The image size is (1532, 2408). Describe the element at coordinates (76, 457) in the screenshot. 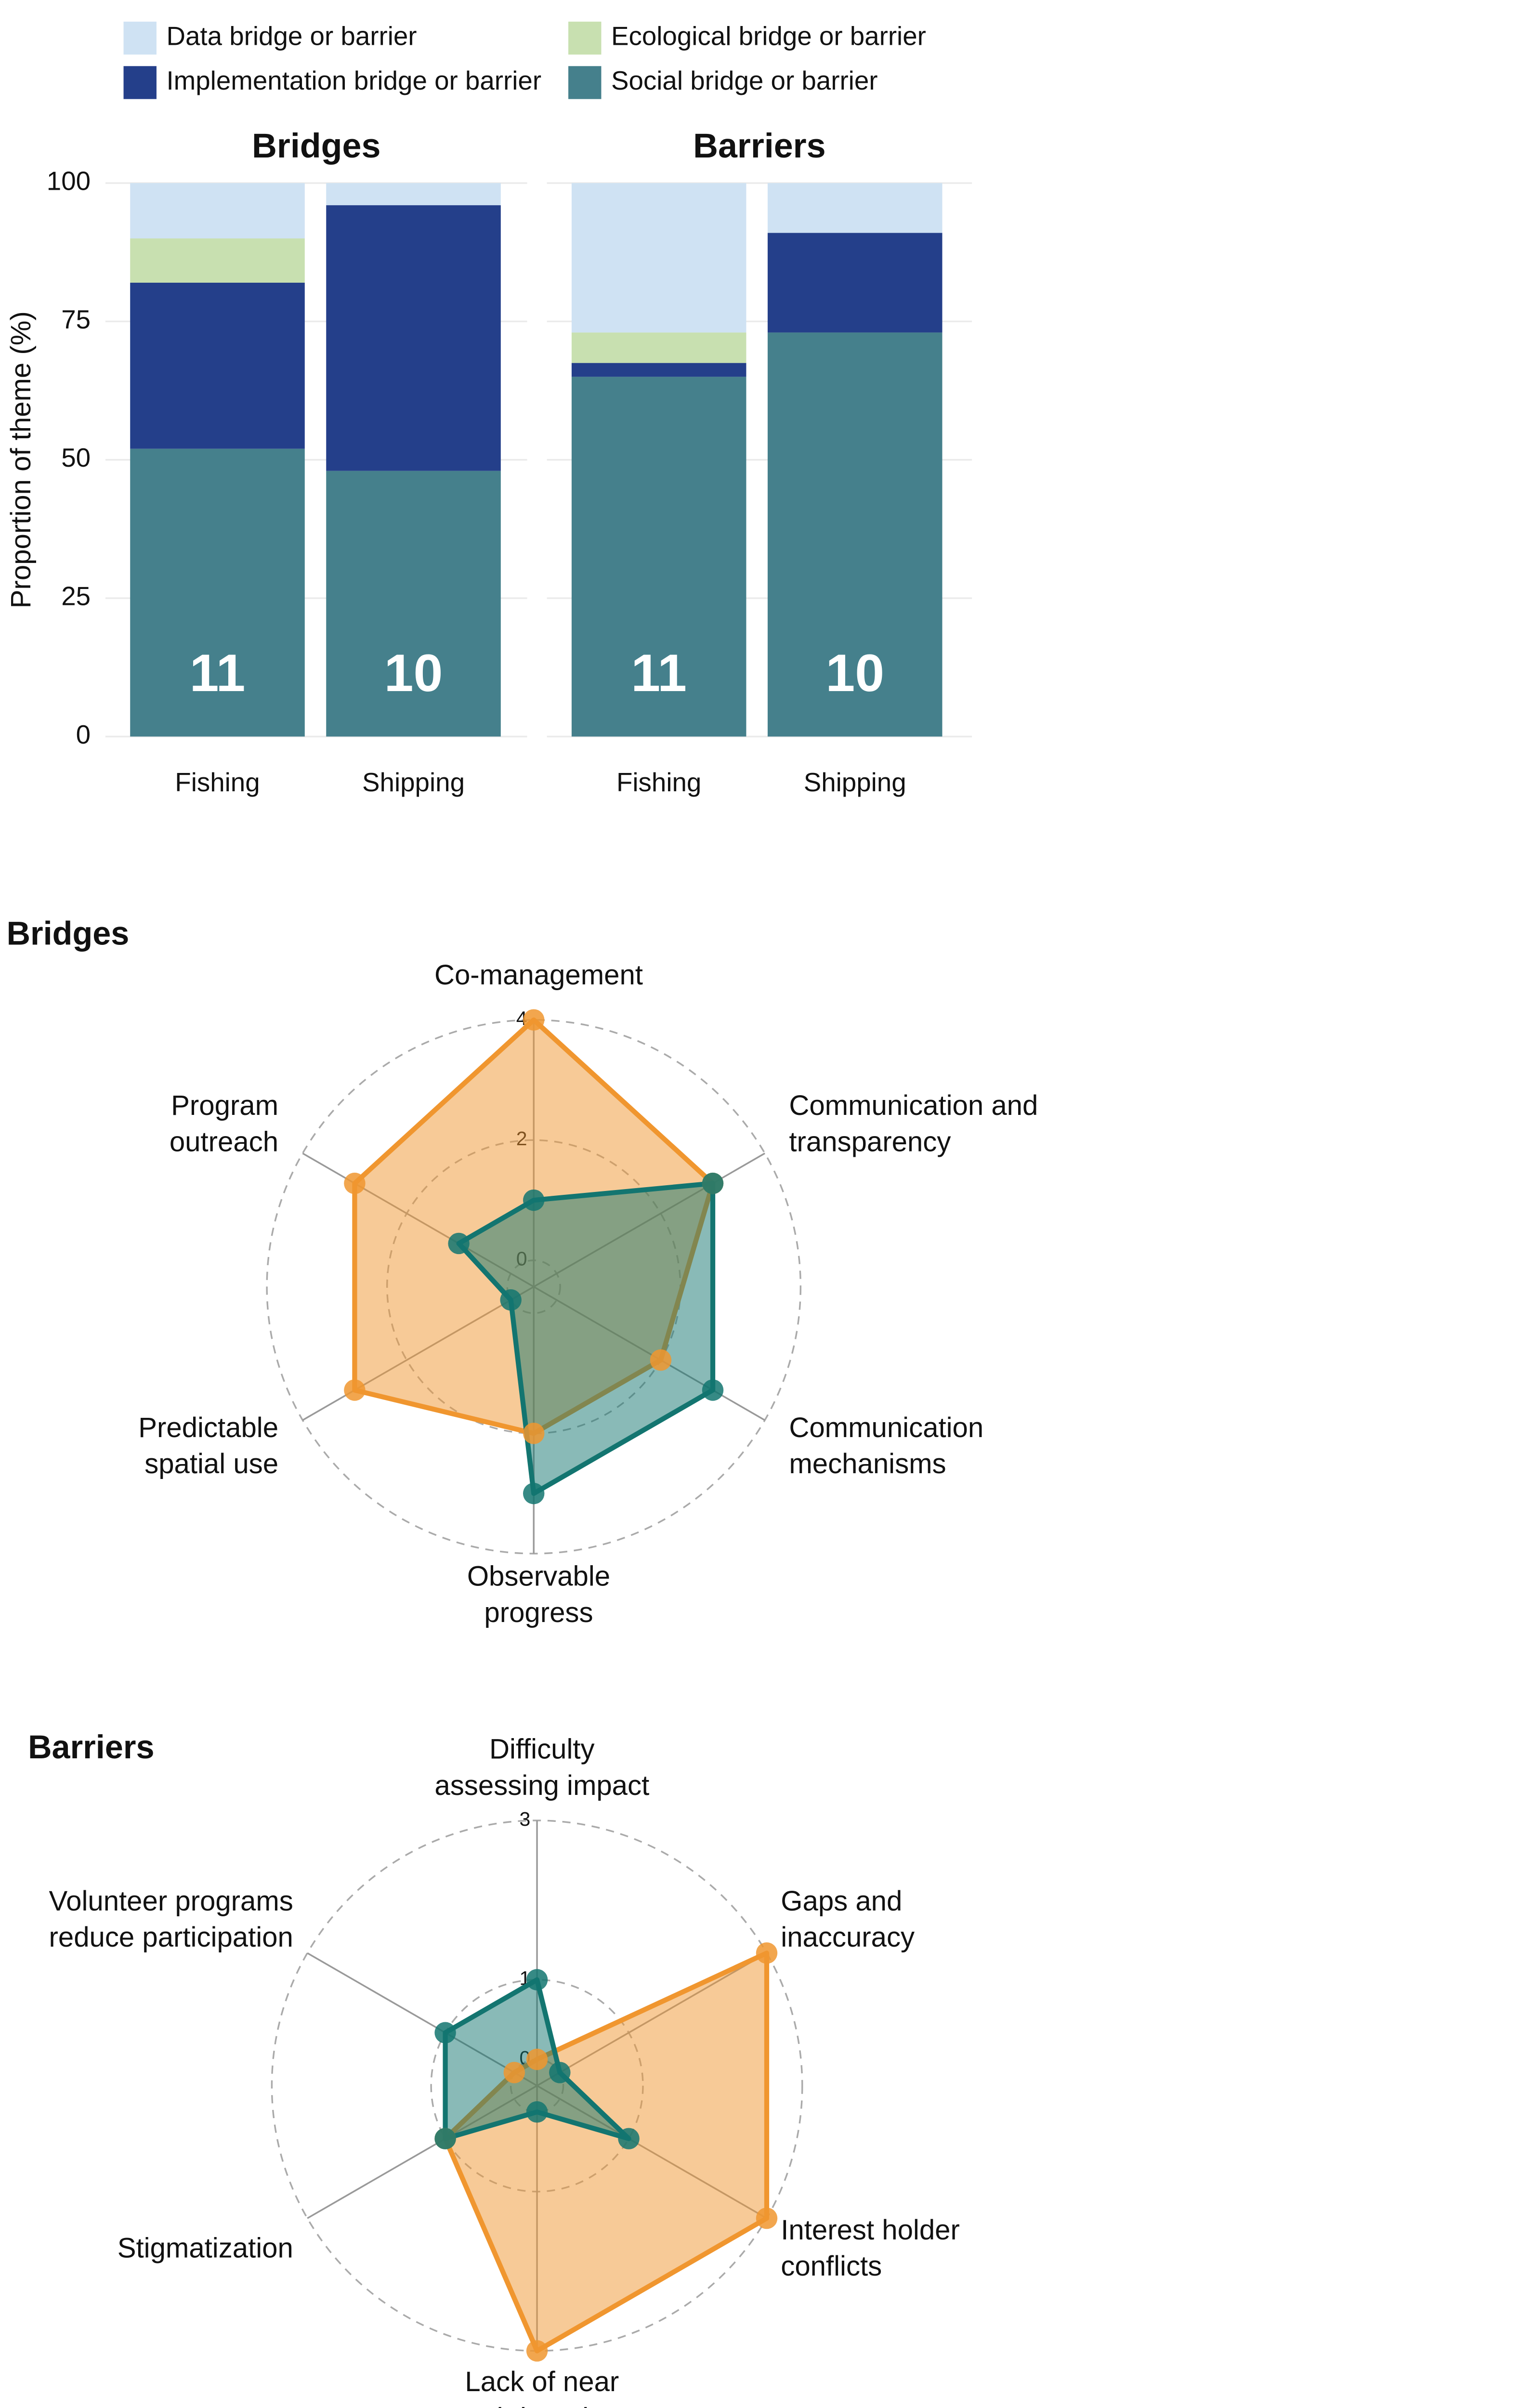

I see `y-tick-label: 50` at that location.